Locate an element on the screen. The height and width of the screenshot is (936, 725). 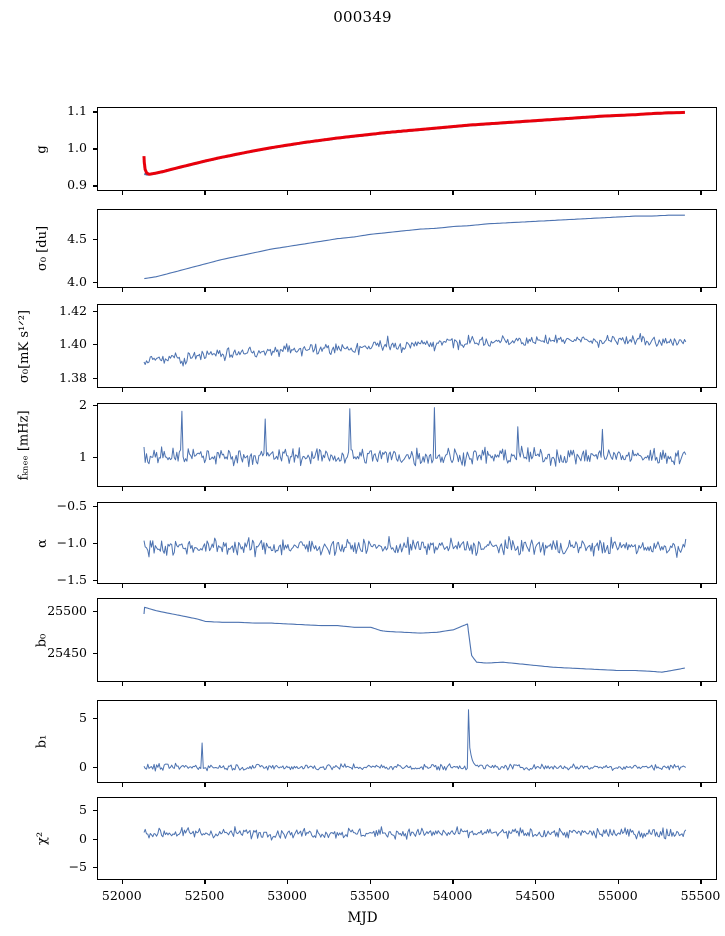
x-tick-label: 54000 is located at coordinates (452, 895).